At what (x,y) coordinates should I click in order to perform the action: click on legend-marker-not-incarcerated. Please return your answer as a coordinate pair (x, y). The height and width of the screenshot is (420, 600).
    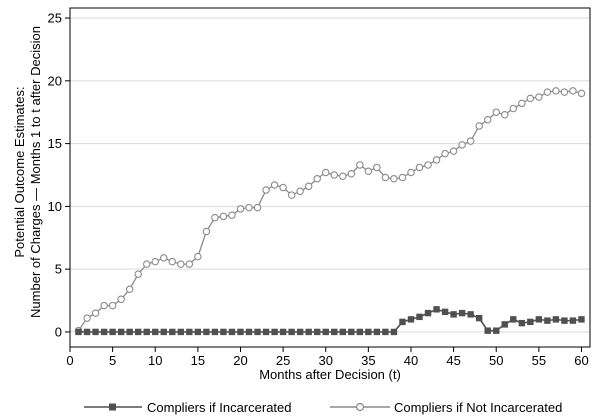
    Looking at the image, I should click on (360, 407).